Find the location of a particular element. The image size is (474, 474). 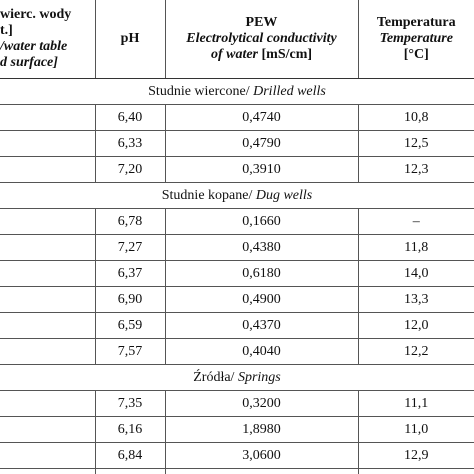

data-row: 6,78 0,1660– is located at coordinates (237, 221).